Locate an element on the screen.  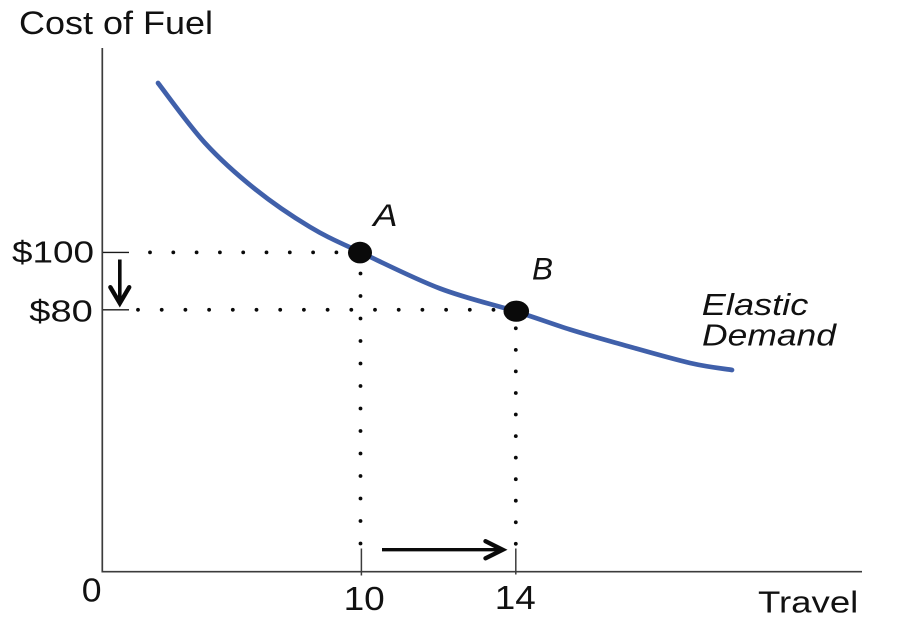
svg-text: 0 is located at coordinates (92, 590).